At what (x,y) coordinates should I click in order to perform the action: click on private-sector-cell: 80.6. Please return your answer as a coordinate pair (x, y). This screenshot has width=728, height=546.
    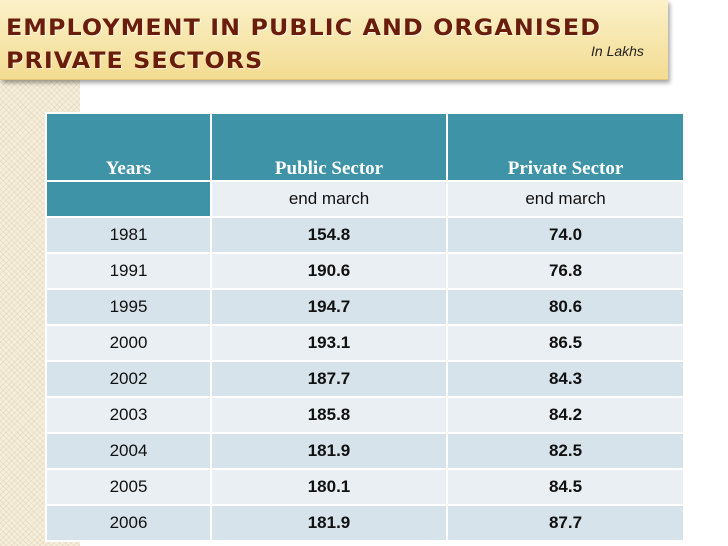
    Looking at the image, I should click on (565, 307).